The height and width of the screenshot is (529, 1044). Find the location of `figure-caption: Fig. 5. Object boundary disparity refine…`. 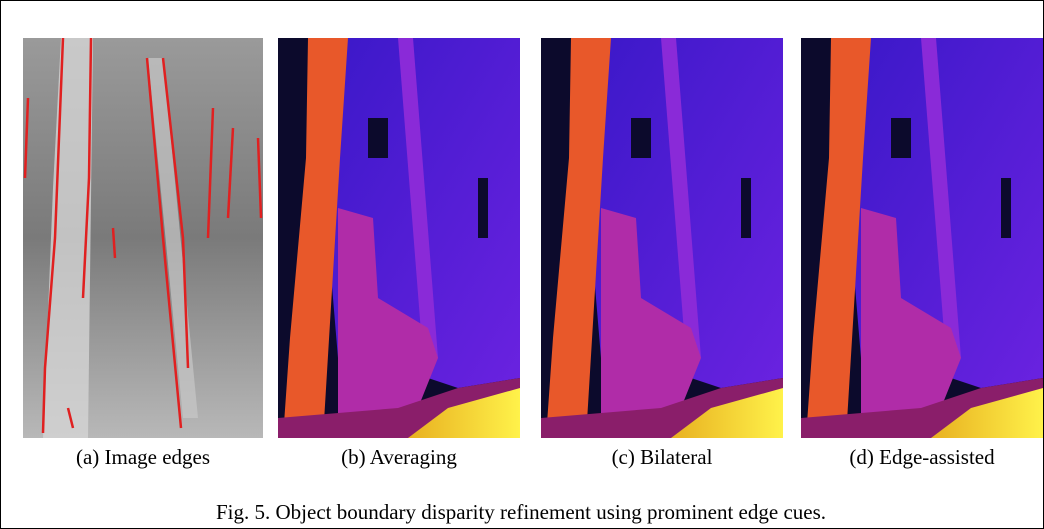

figure-caption: Fig. 5. Object boundary disparity refine… is located at coordinates (521, 512).